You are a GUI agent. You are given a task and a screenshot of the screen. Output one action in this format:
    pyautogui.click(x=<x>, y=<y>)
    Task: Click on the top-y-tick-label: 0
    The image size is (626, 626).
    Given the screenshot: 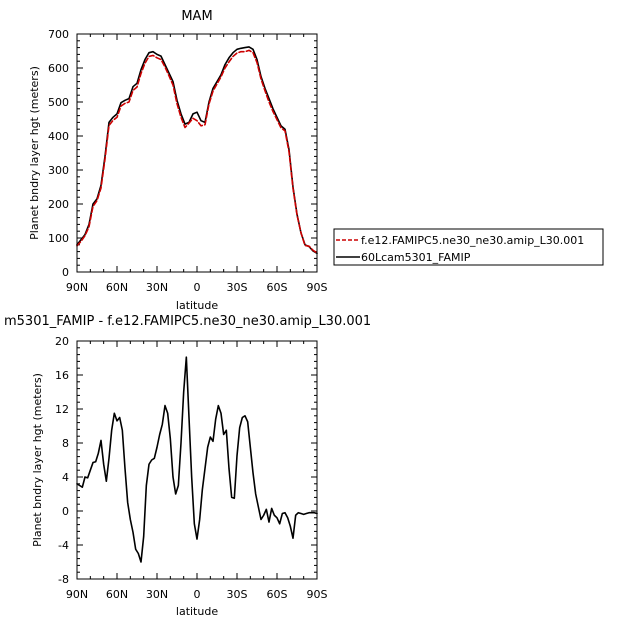 What is the action you would take?
    pyautogui.click(x=65, y=272)
    